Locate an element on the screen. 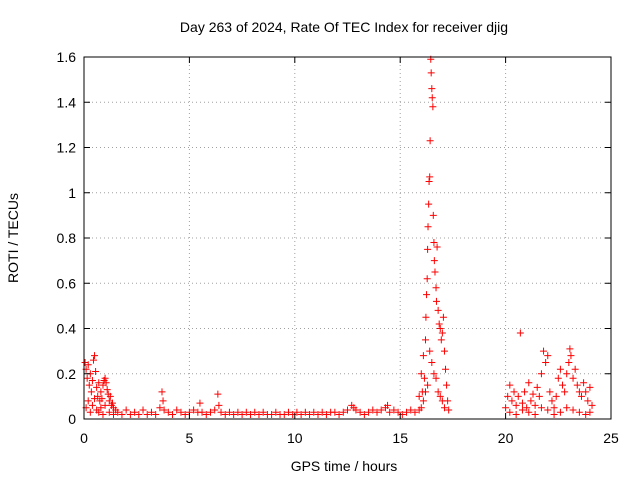  y-tick-label: 1.4 is located at coordinates (67, 102).